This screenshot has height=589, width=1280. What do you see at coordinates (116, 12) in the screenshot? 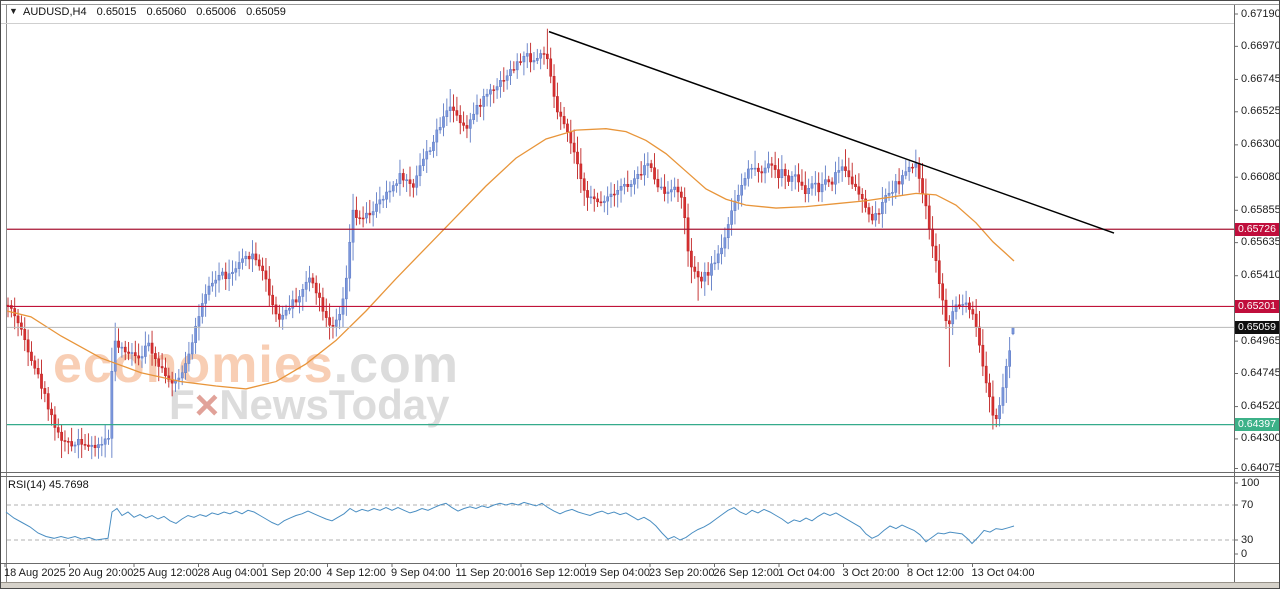
I see `open-value: 0.65015` at bounding box center [116, 12].